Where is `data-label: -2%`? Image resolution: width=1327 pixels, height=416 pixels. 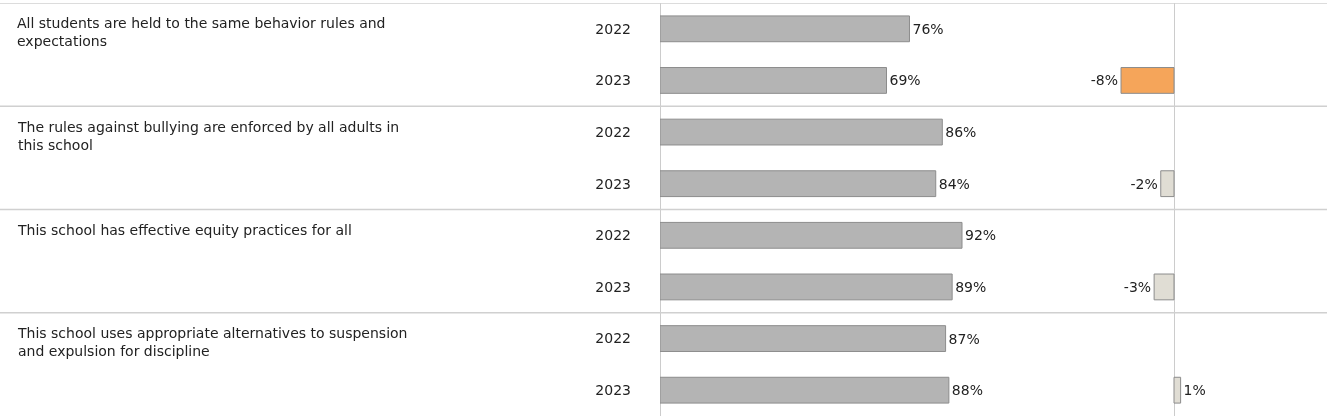
data-label: -2% is located at coordinates (1144, 183).